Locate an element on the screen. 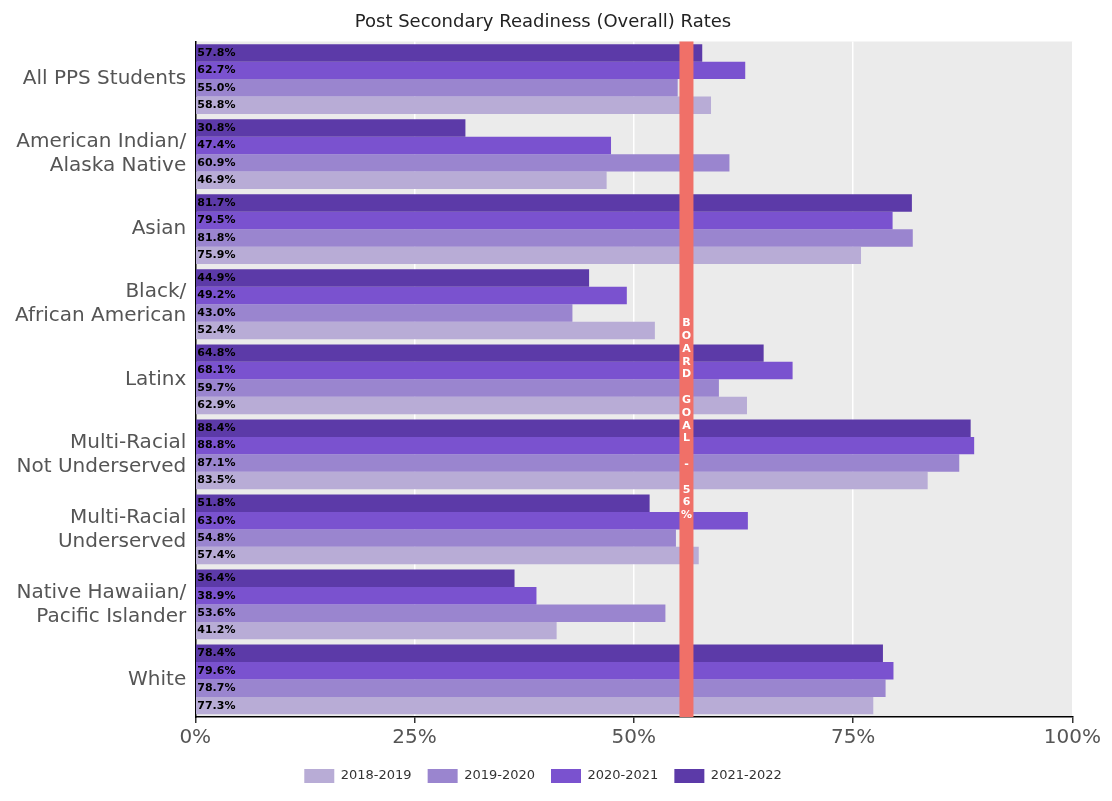 The height and width of the screenshot is (801, 1112). y-tick-label: Black/ African American is located at coordinates (101, 302).